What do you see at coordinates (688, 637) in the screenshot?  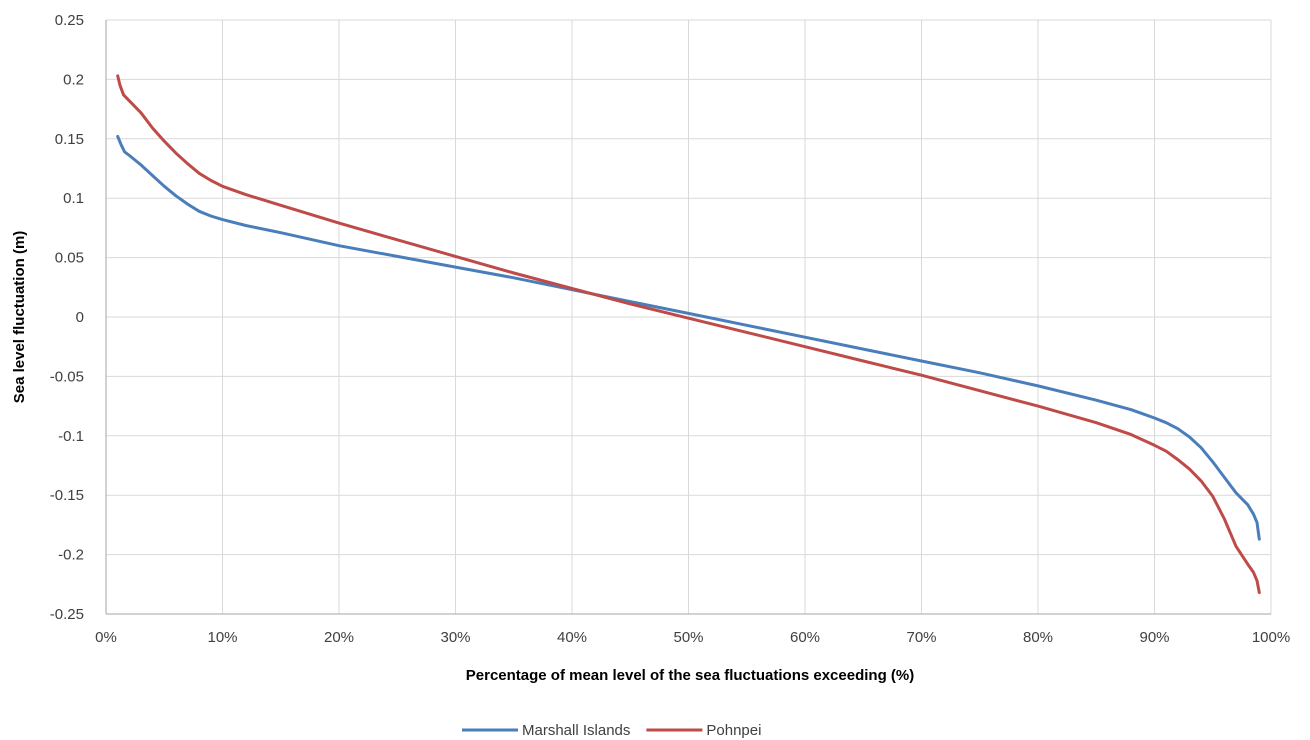 I see `x-tick-label: 50%` at bounding box center [688, 637].